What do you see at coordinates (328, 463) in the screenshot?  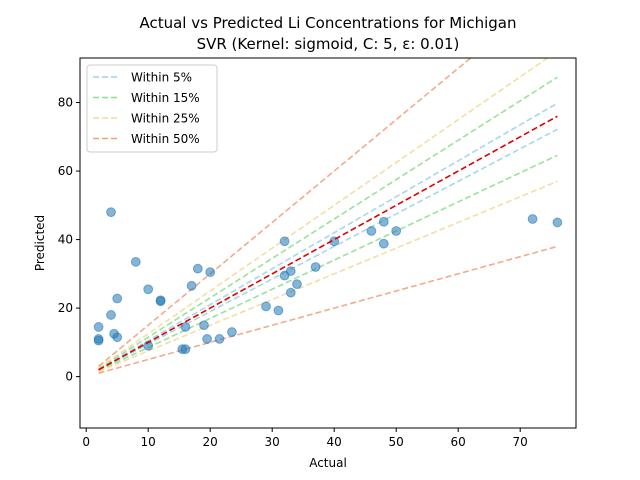 I see `x-axis-label: Actual` at bounding box center [328, 463].